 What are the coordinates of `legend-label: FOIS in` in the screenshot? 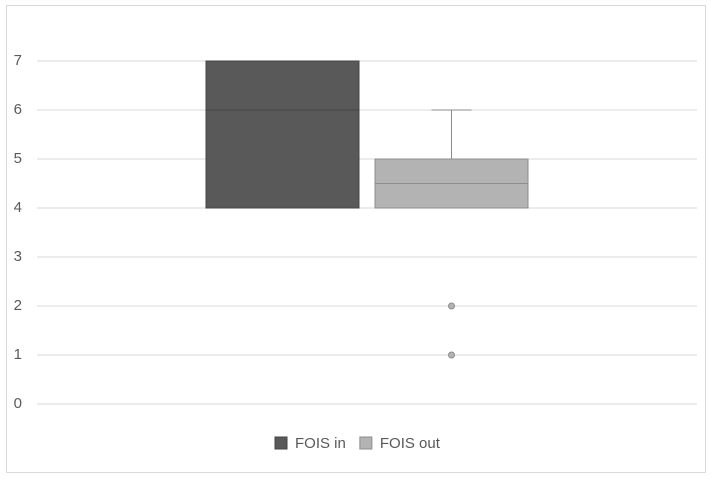 It's located at (320, 443).